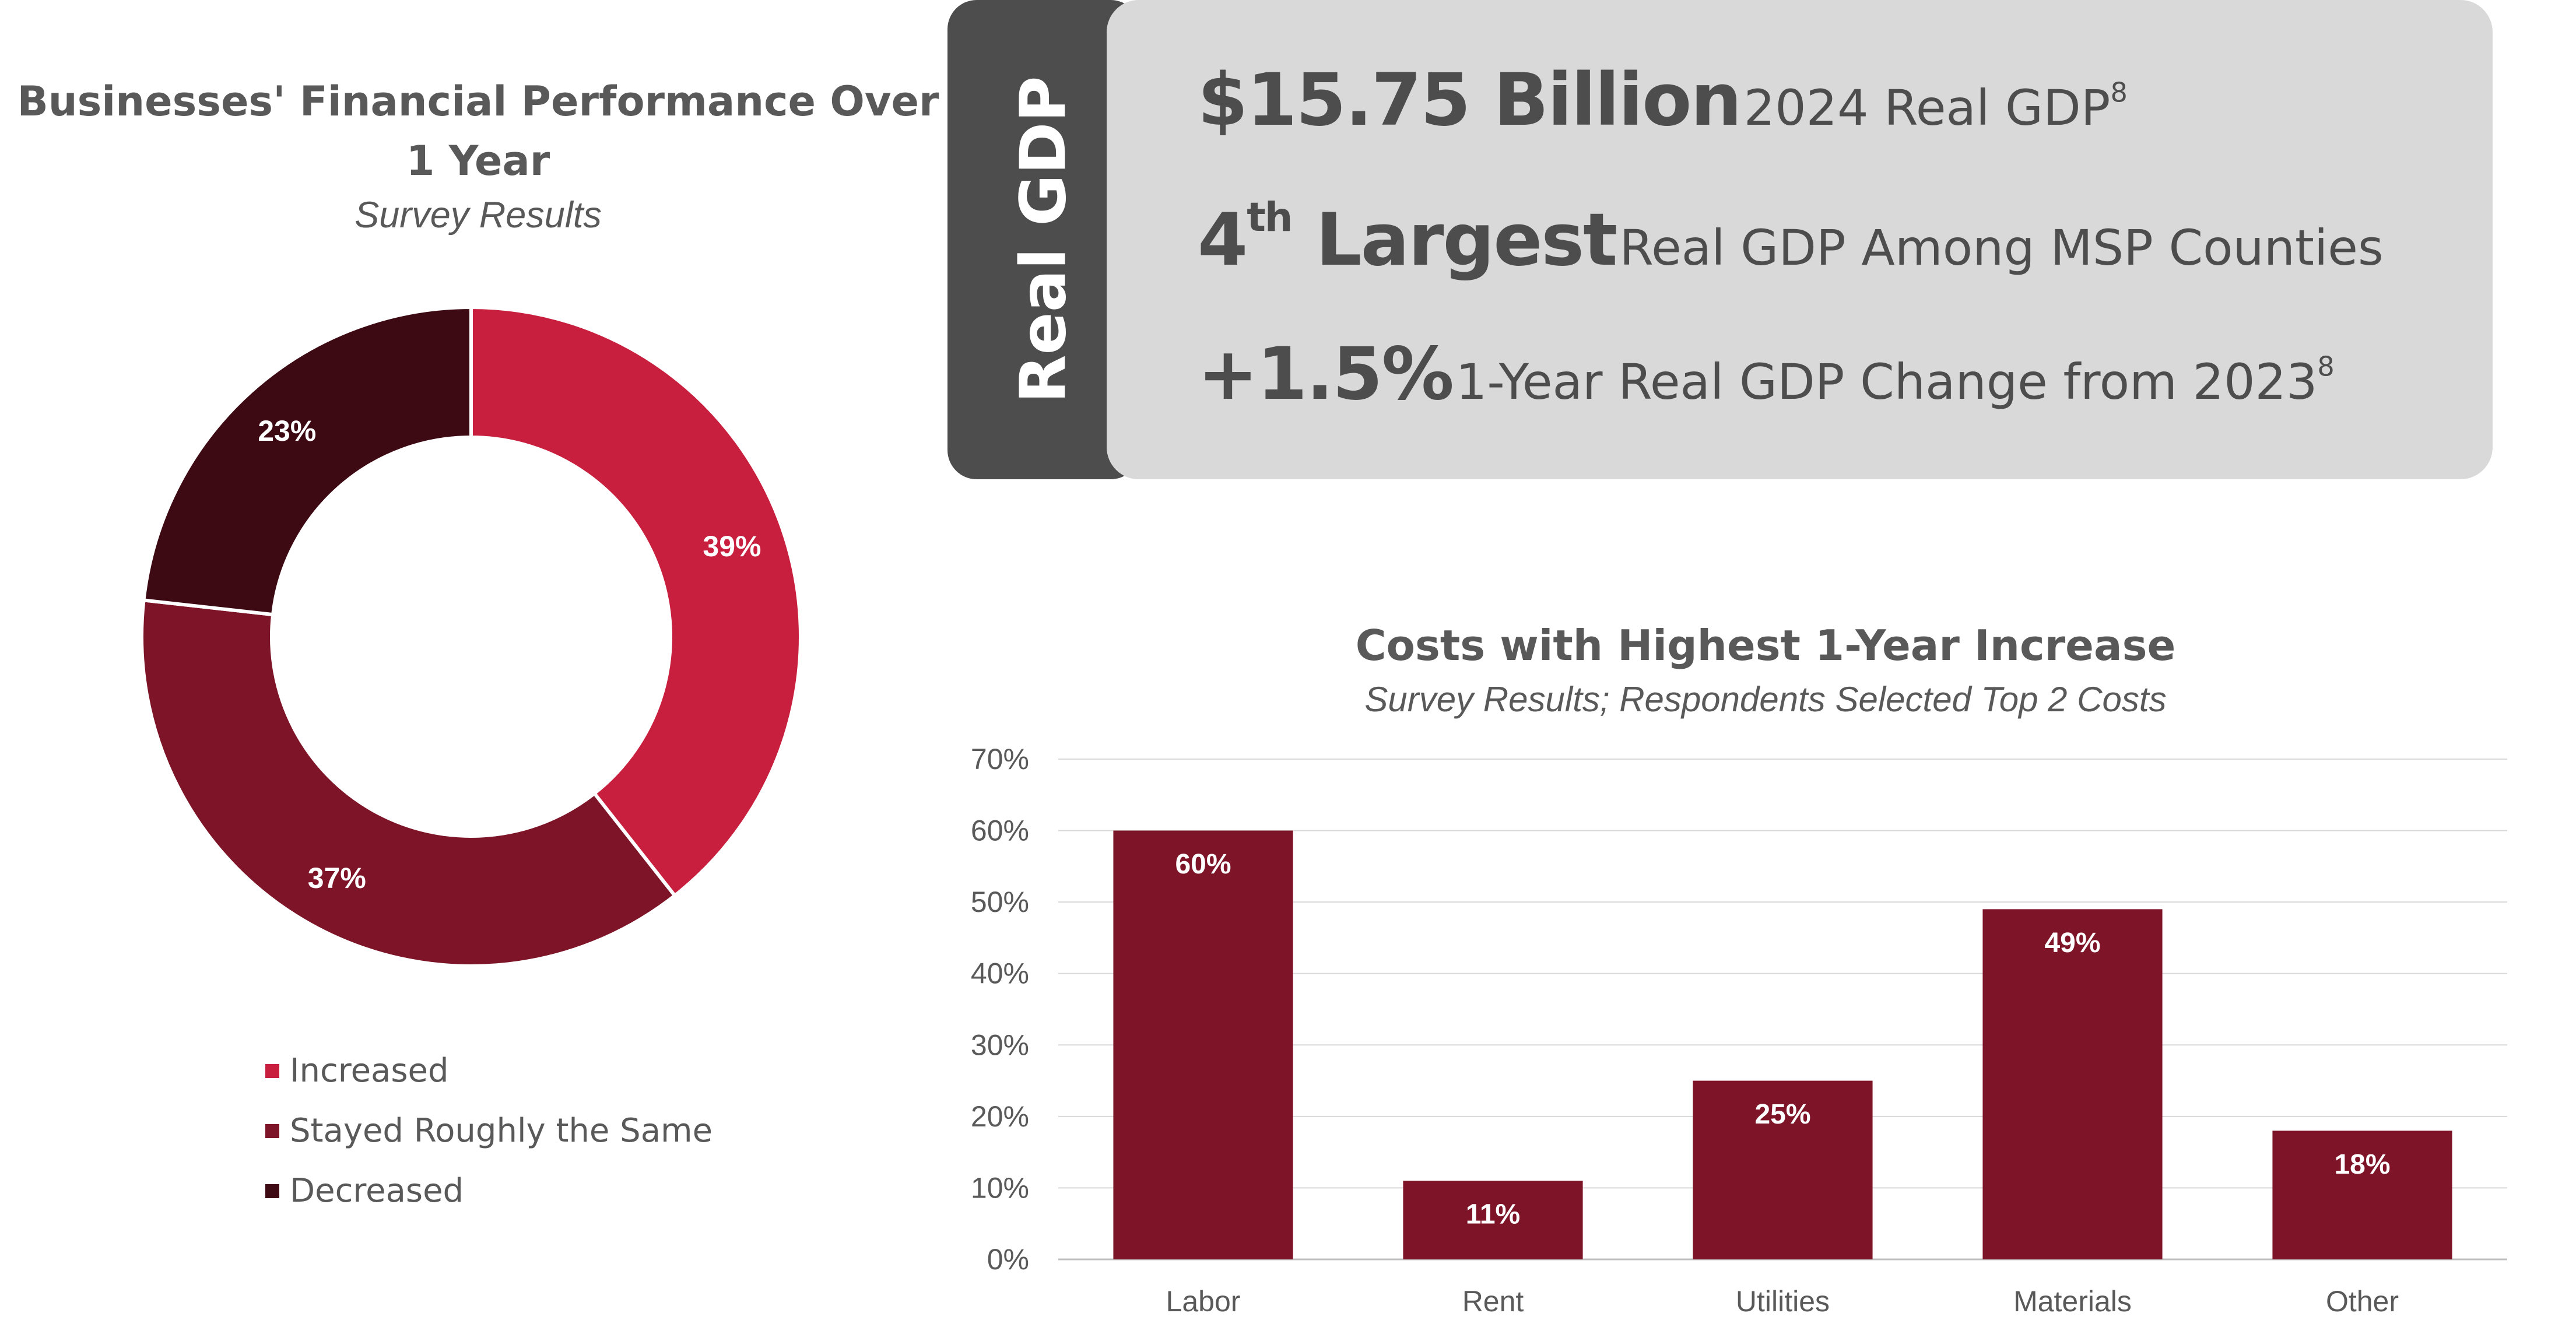 This screenshot has width=2576, height=1320. I want to click on donut-slice-increased, so click(635, 602).